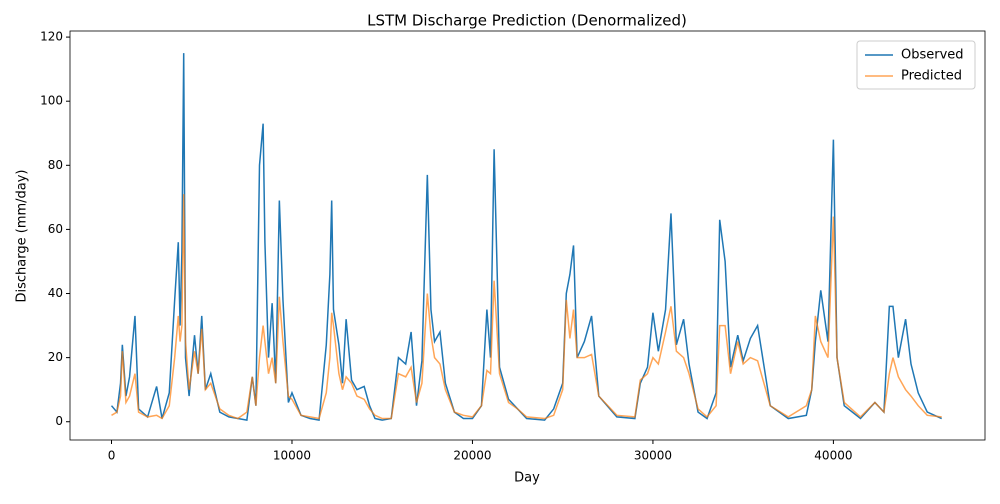 The height and width of the screenshot is (504, 1000). Describe the element at coordinates (653, 456) in the screenshot. I see `x-tick-label: 30000` at that location.